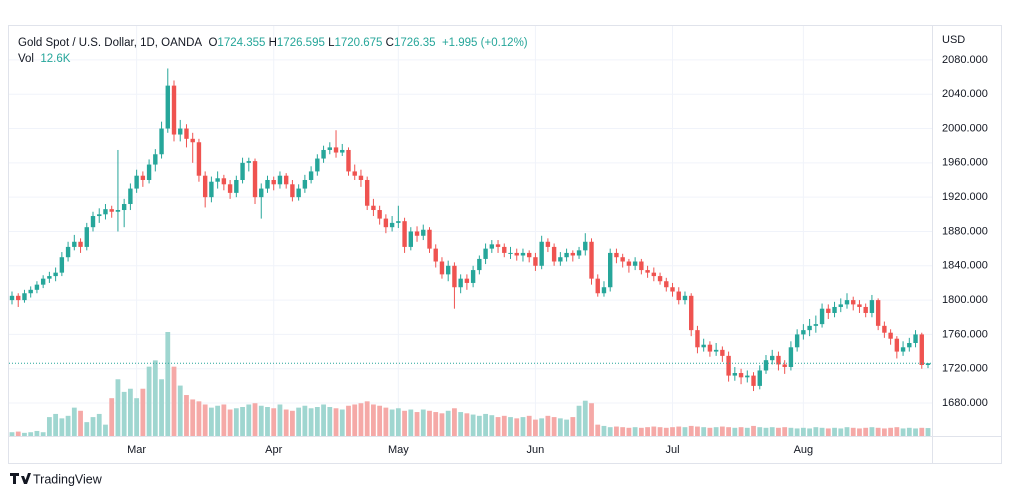 The height and width of the screenshot is (498, 1012). What do you see at coordinates (272, 43) in the screenshot?
I see `field-label: H` at bounding box center [272, 43].